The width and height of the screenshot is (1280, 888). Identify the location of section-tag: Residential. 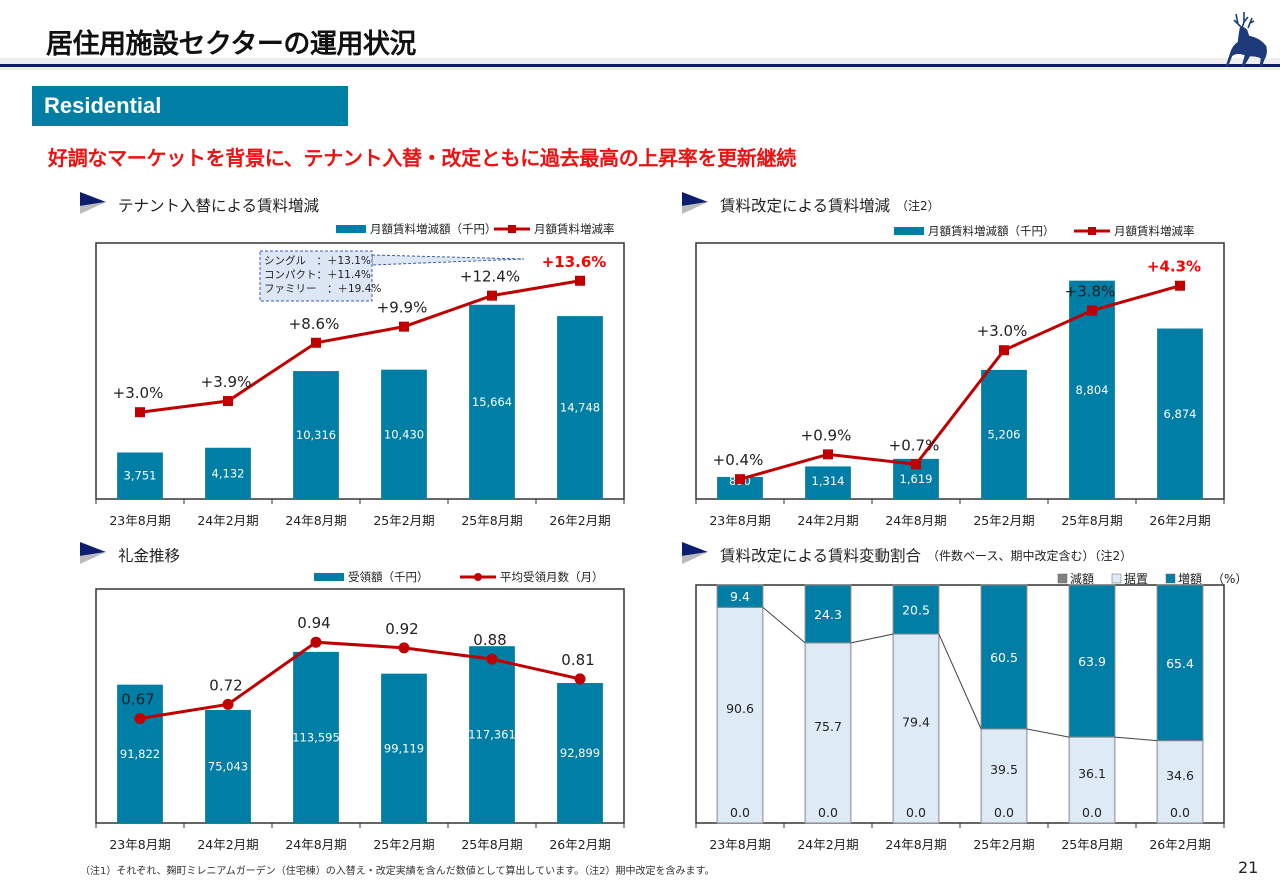
(190, 106).